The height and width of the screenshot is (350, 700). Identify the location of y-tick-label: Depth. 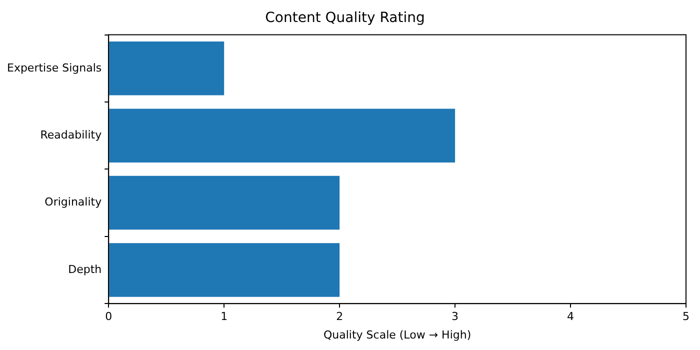
(85, 269).